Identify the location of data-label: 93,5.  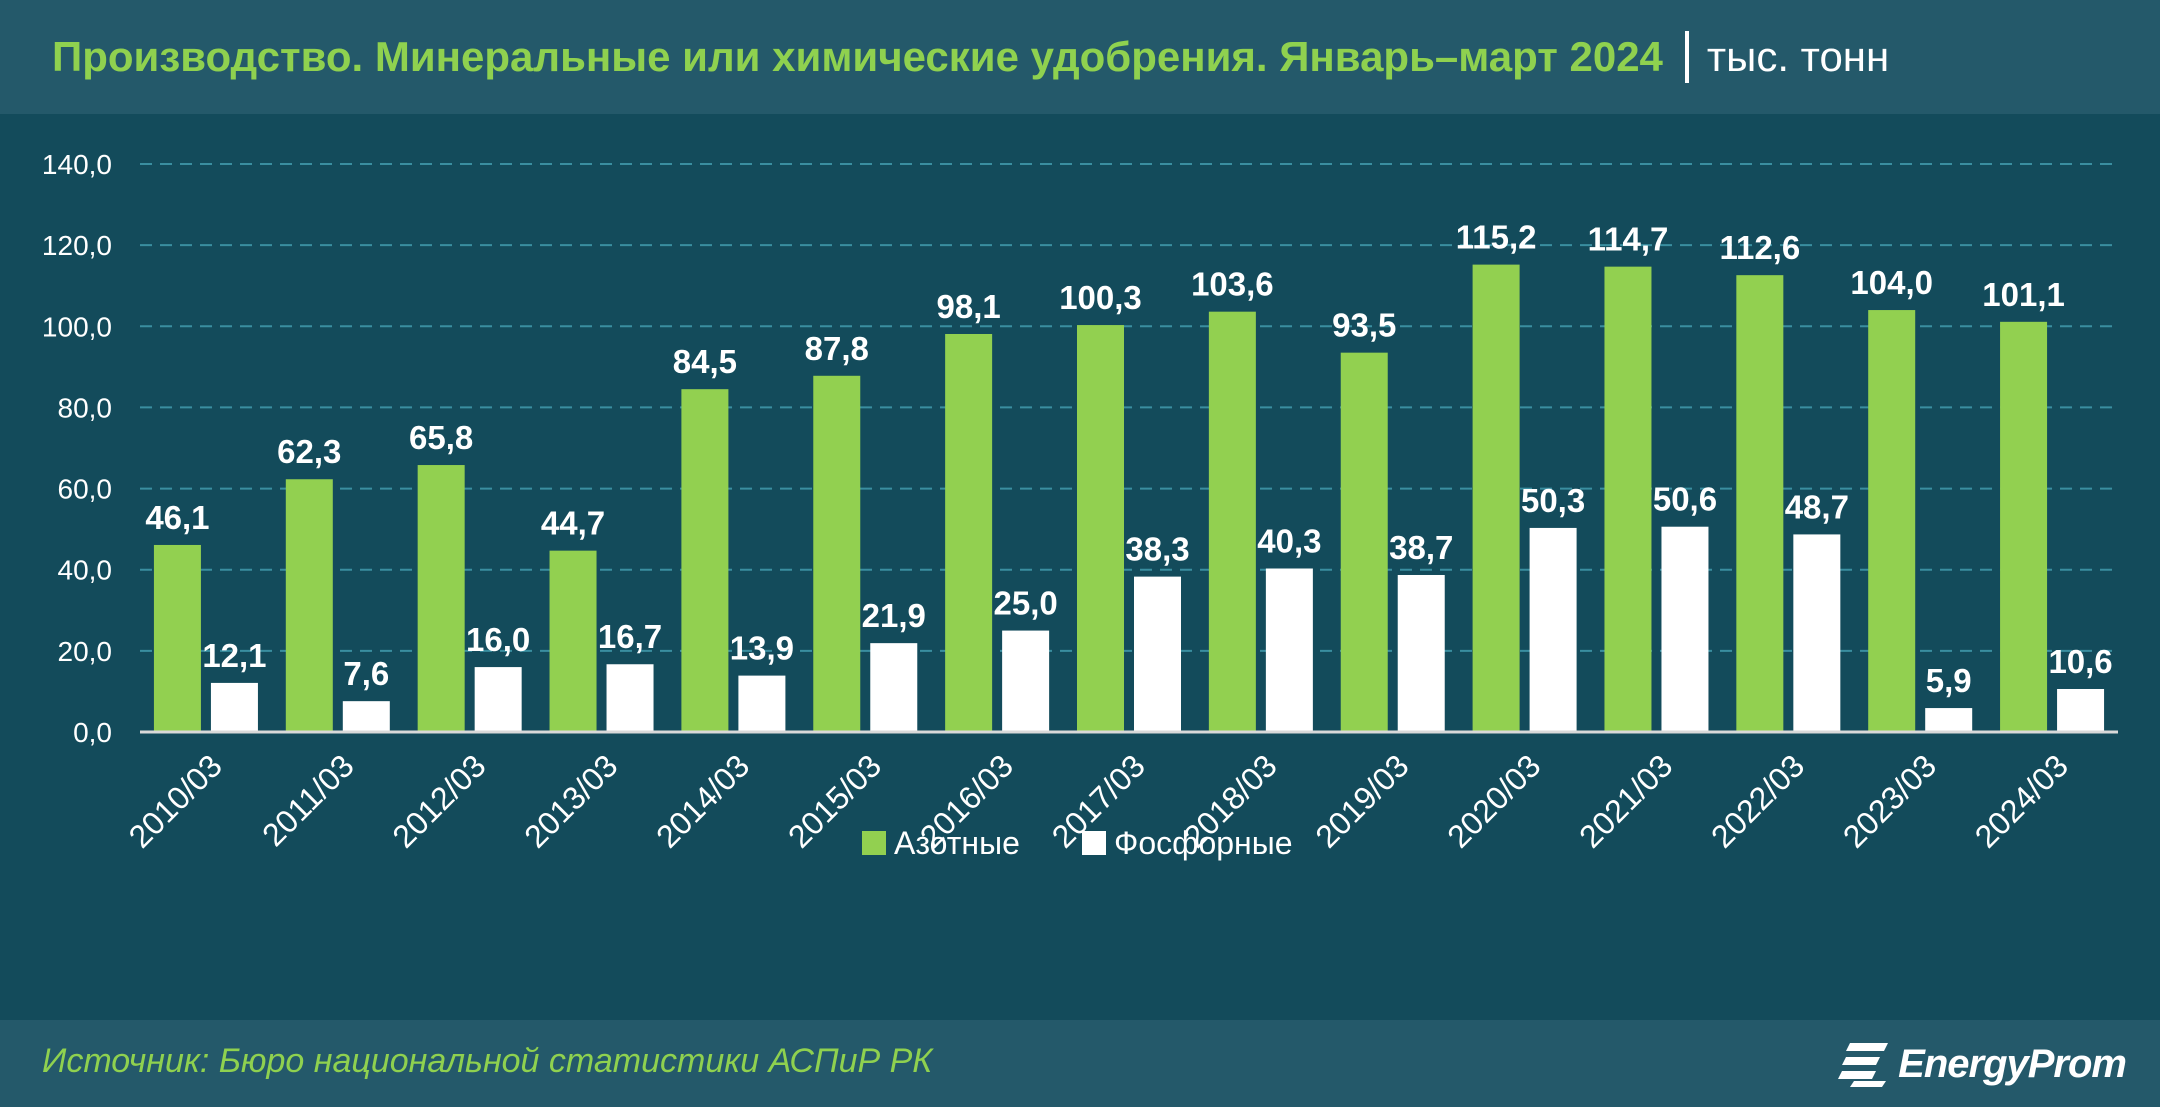
(1364, 325).